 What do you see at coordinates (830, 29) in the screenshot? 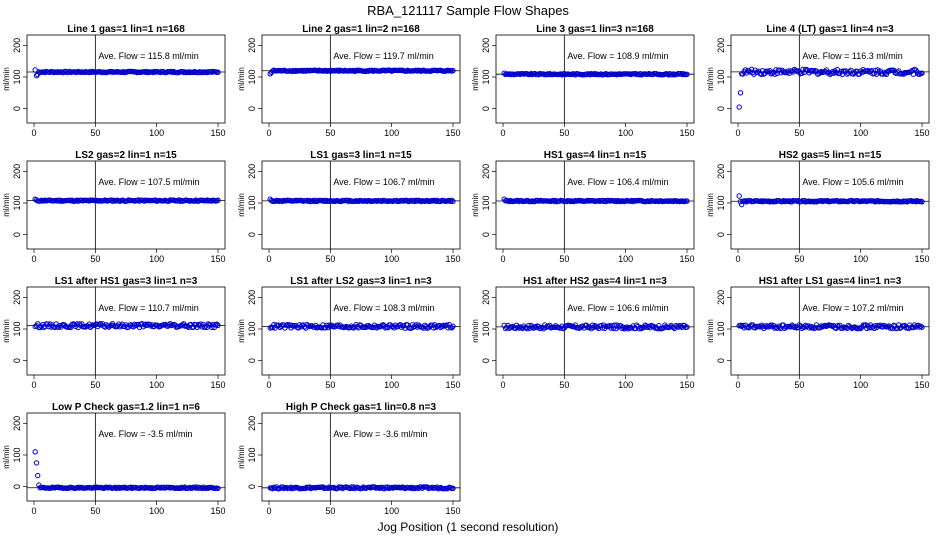
I see `panel-title: Line 4 (LT) gas=1 lin=4 n=3` at bounding box center [830, 29].